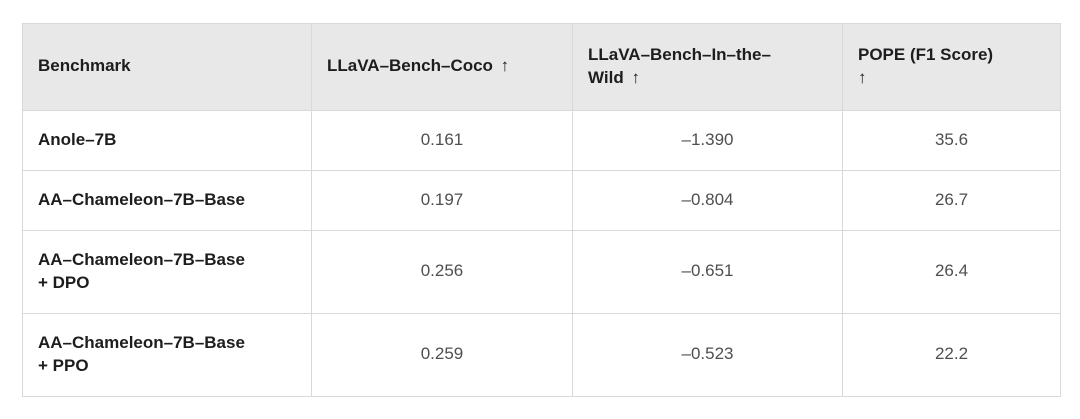 This screenshot has width=1080, height=419. I want to click on value-cell-pope-f1: 22.2, so click(951, 354).